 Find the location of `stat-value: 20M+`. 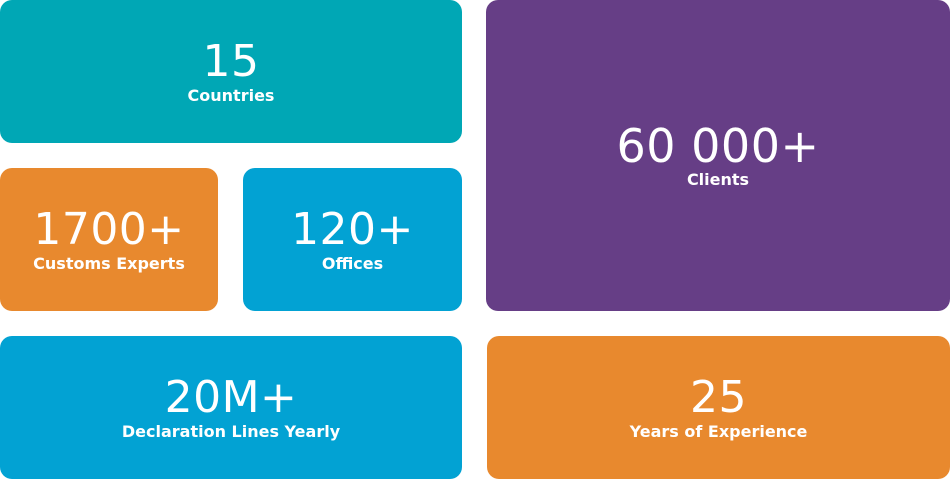

stat-value: 20M+ is located at coordinates (231, 397).